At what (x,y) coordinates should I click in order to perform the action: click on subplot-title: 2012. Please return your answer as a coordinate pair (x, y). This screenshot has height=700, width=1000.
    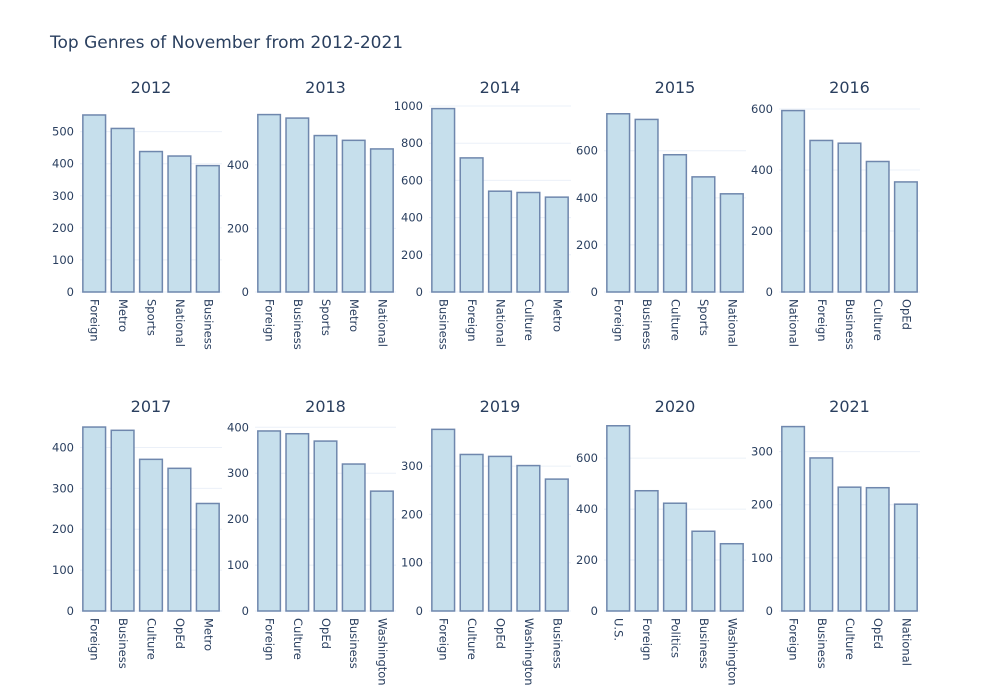
    Looking at the image, I should click on (151, 87).